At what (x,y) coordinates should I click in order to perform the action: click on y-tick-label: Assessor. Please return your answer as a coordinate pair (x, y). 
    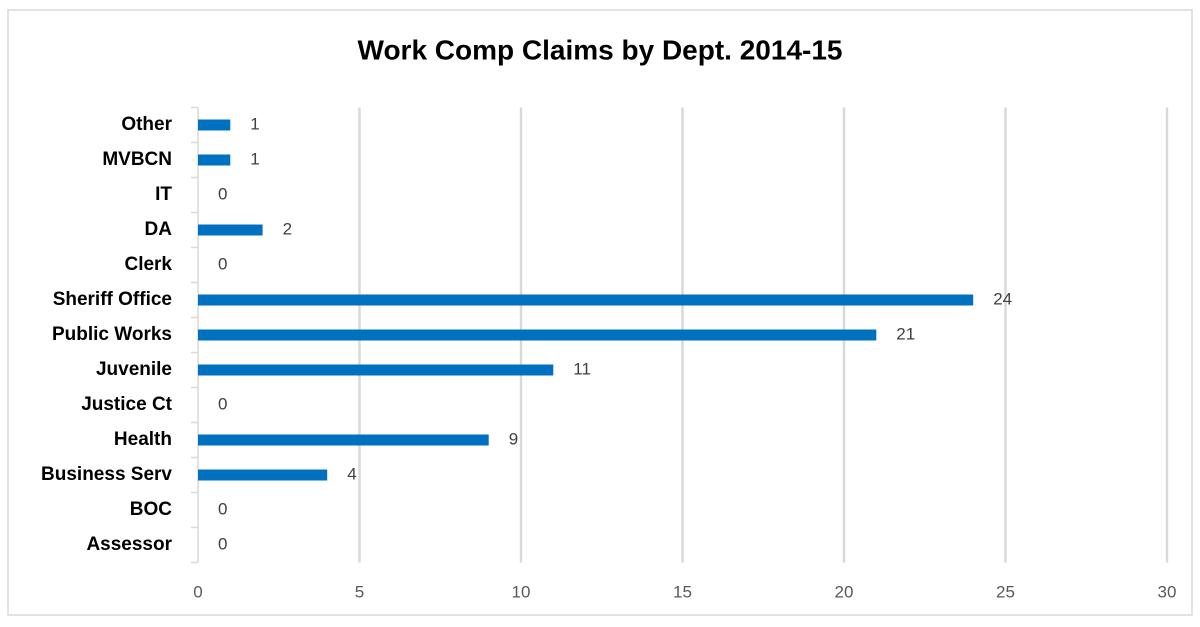
    Looking at the image, I should click on (129, 544).